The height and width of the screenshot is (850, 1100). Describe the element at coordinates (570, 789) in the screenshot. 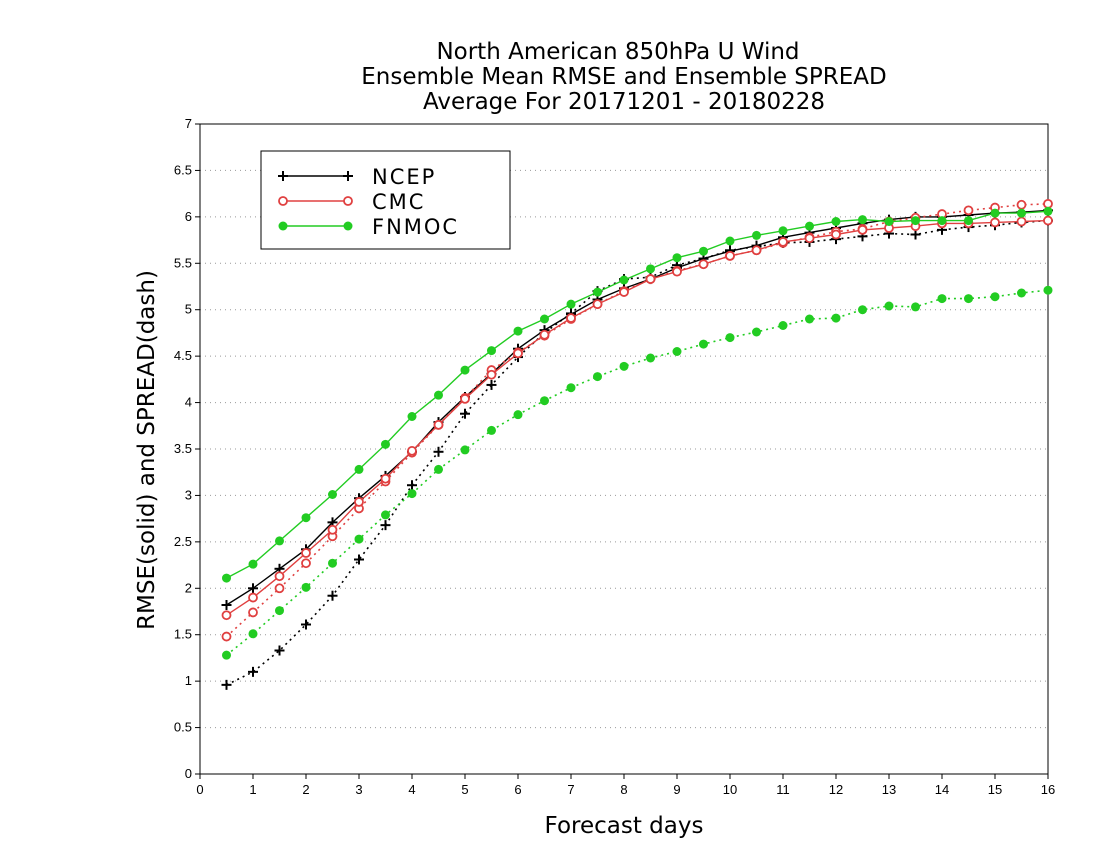

I see `x-tick-label: 7` at that location.